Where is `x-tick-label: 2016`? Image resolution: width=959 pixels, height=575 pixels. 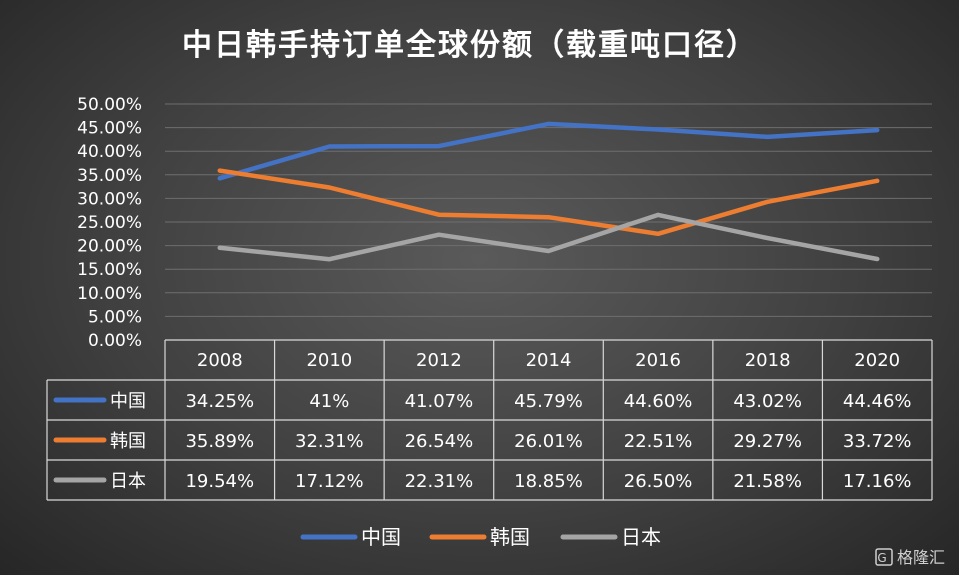
x-tick-label: 2016 is located at coordinates (658, 360).